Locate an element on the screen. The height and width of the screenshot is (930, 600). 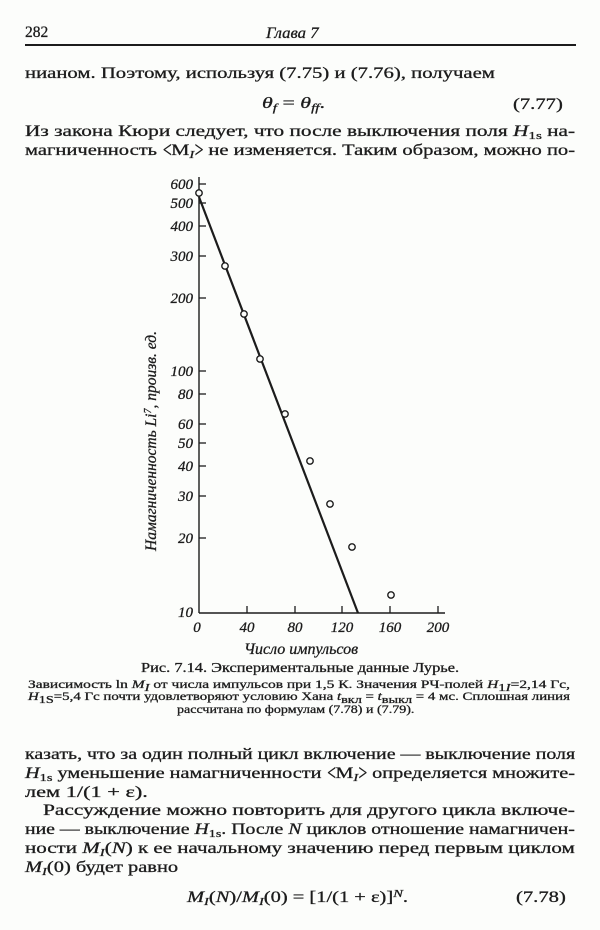
svg-text: 50 is located at coordinates (186, 444).